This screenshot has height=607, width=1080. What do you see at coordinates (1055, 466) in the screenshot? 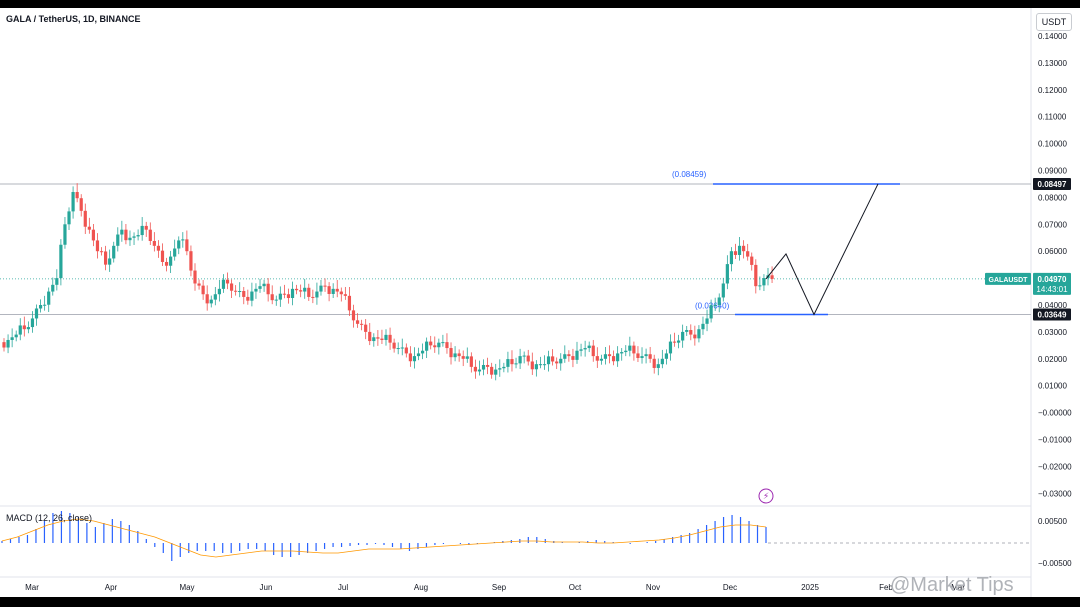
I see `y-tick-label: −0.02000` at bounding box center [1055, 466].